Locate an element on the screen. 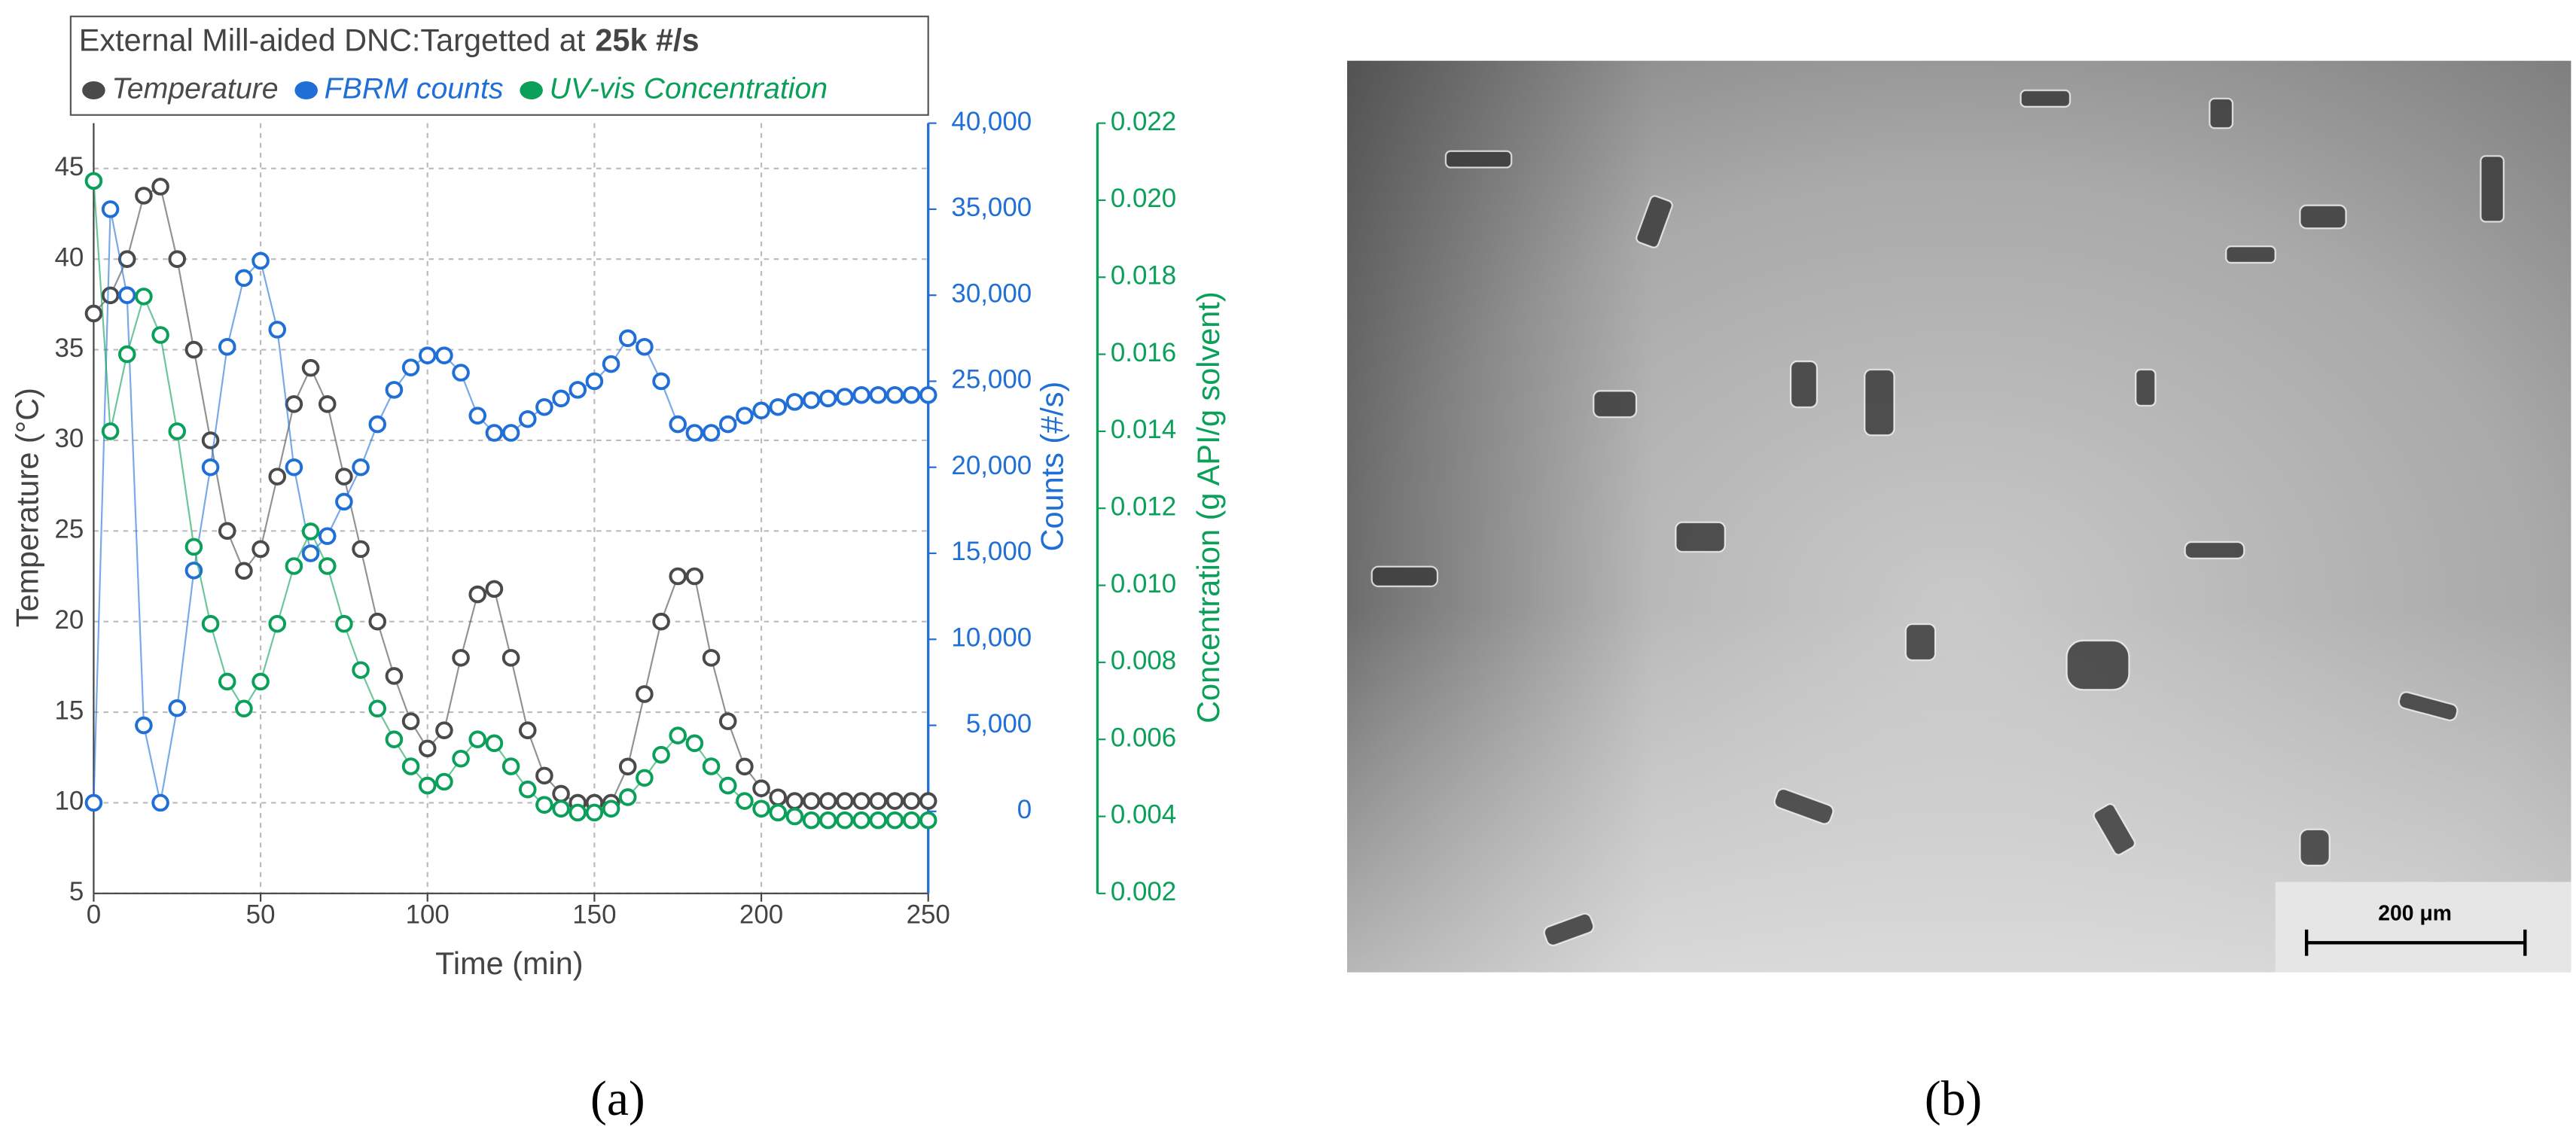  legend-label: UV-vis Concentration is located at coordinates (689, 88).